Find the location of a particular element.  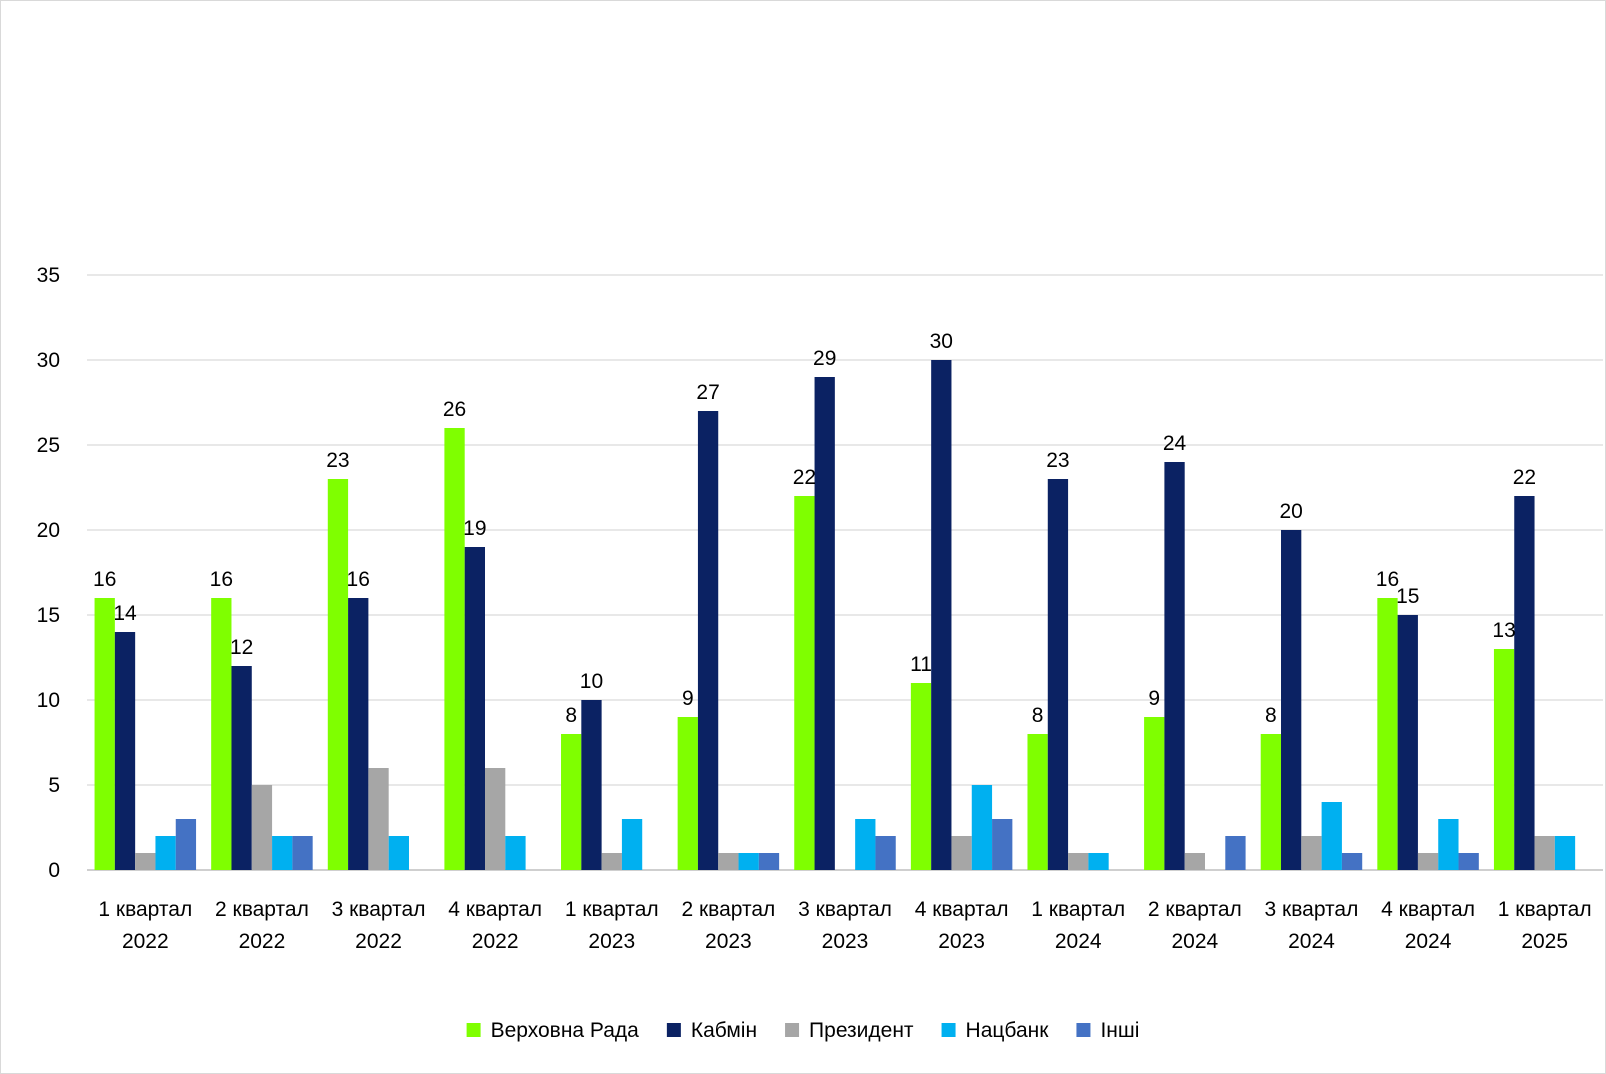

y-tick-label: 0 is located at coordinates (54, 870).